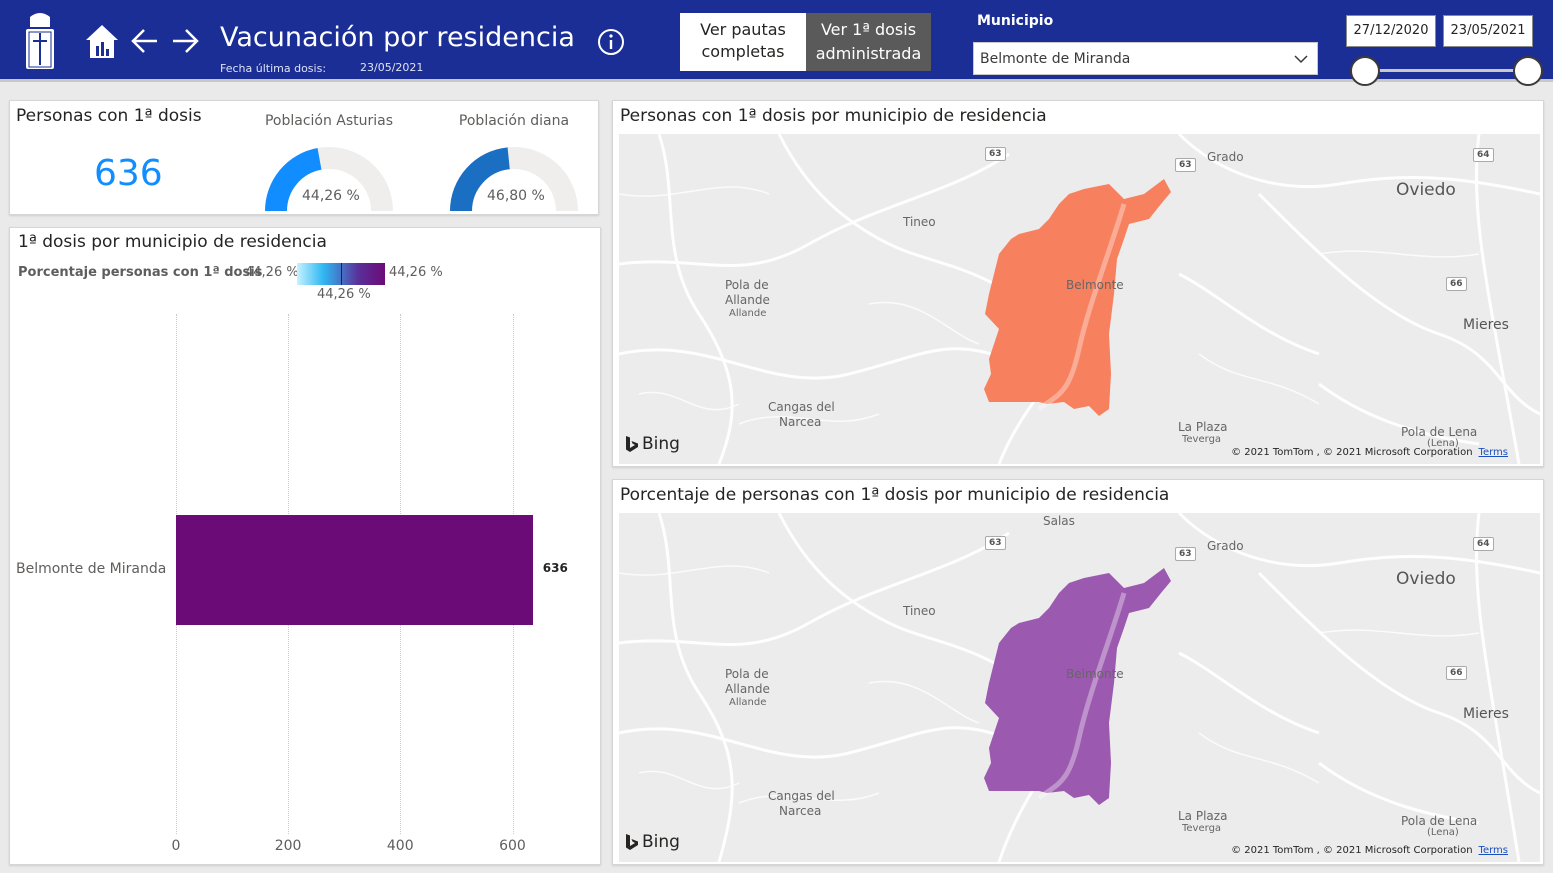  I want to click on home-icon, so click(102, 41).